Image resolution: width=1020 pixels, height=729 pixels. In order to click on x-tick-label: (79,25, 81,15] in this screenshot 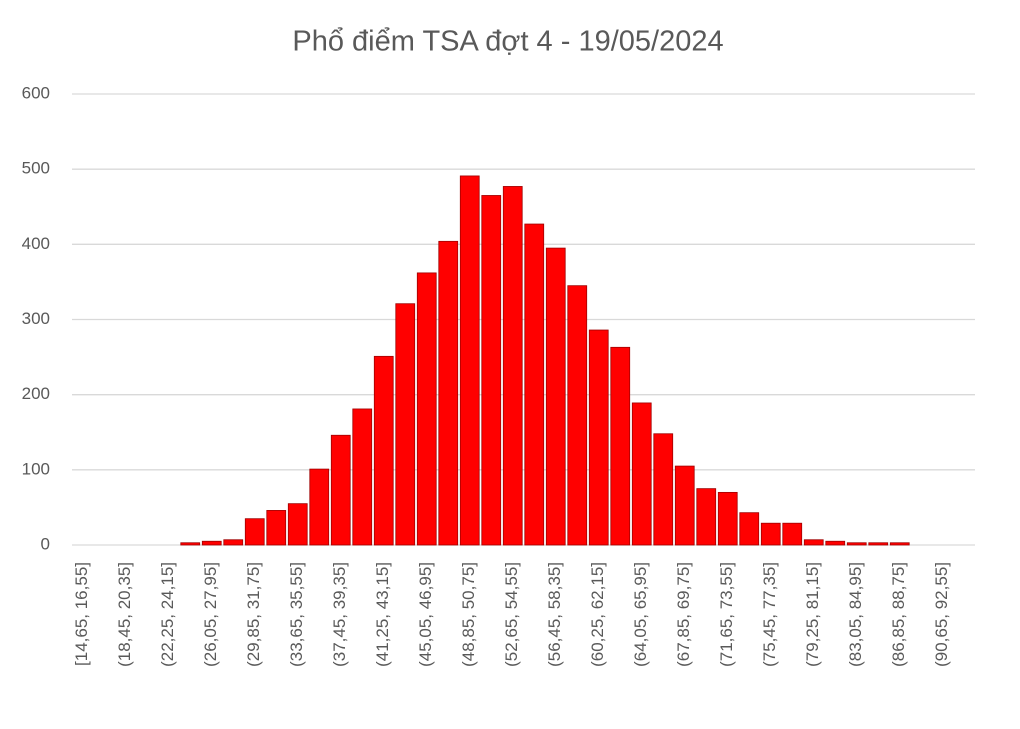, I will do `click(812, 614)`.